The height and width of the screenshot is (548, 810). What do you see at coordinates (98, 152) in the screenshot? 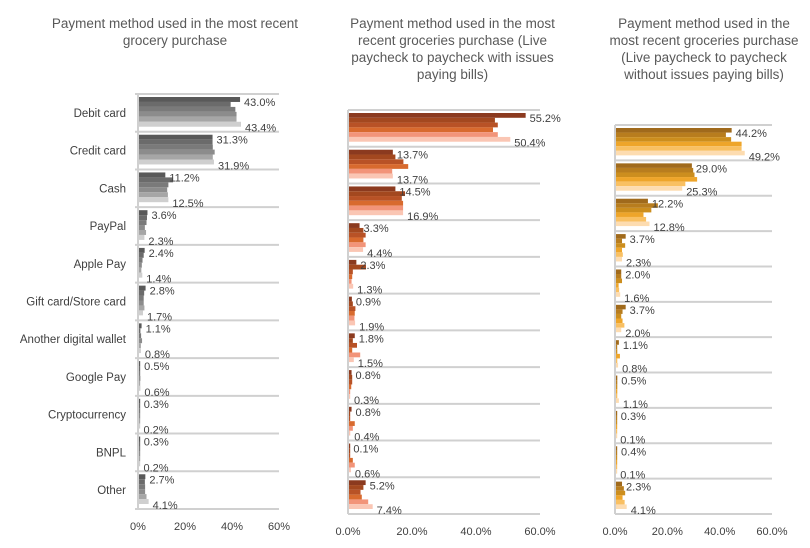
I see `category-label: Credit card` at bounding box center [98, 152].